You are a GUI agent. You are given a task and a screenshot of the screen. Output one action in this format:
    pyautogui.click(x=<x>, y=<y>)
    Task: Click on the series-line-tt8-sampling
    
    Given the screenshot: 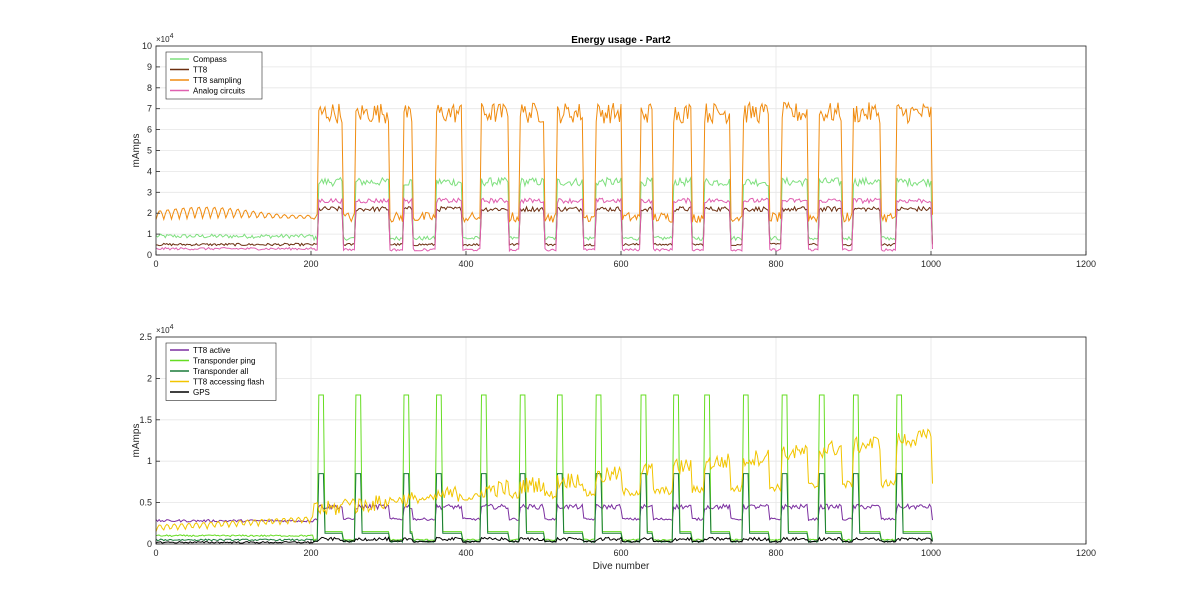 What is the action you would take?
    pyautogui.click(x=544, y=162)
    